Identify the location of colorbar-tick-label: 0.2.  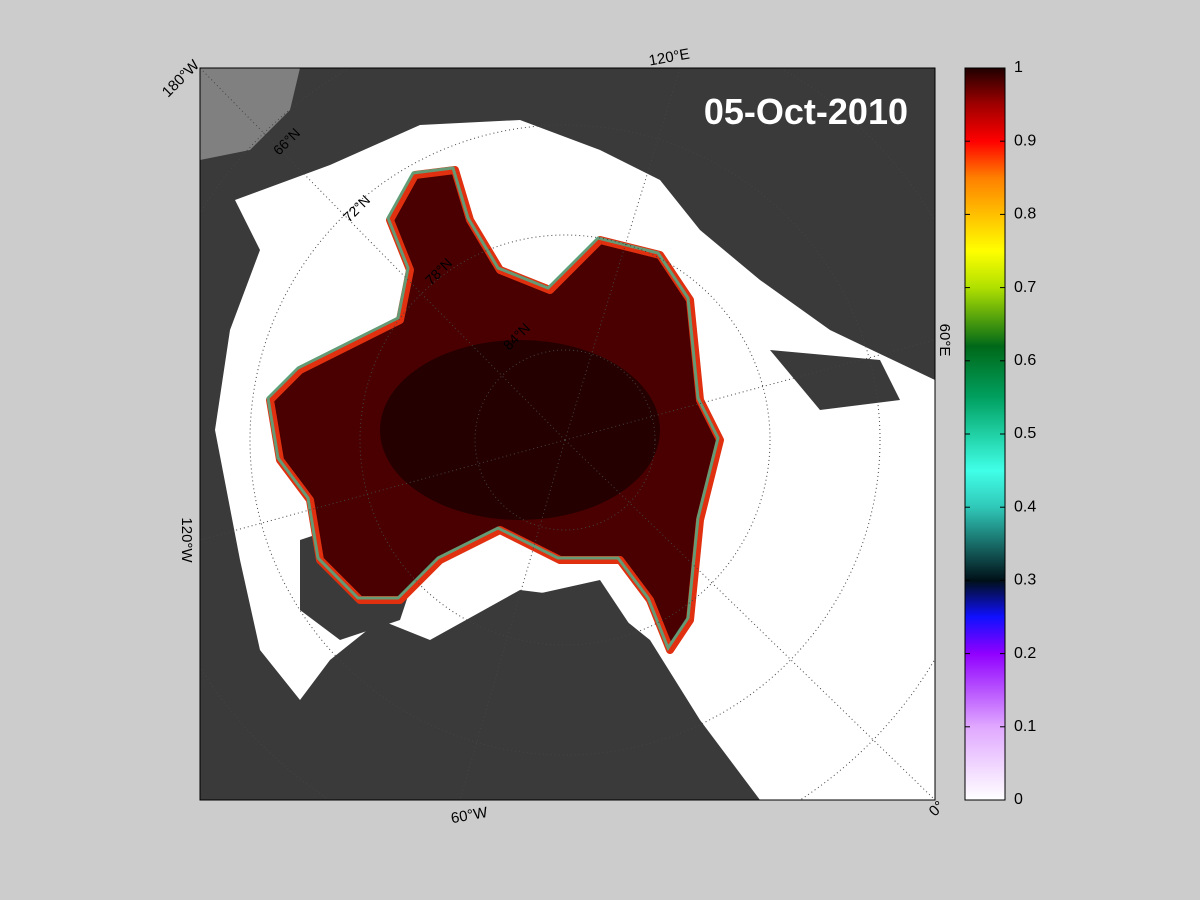
(1025, 653).